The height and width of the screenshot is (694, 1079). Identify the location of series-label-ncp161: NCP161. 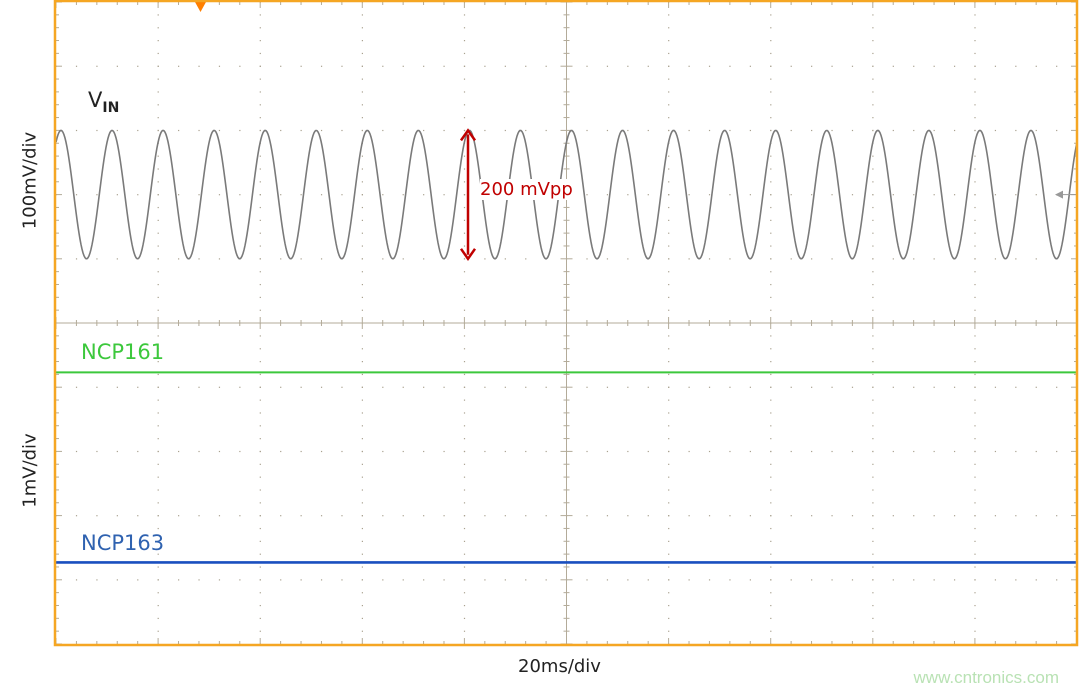
(123, 352).